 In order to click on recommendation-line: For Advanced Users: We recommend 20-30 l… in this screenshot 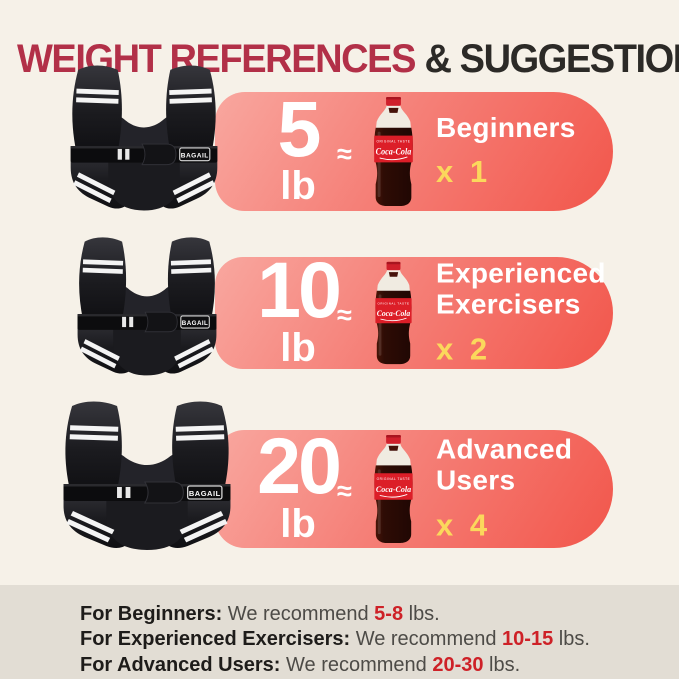, I will do `click(335, 665)`.